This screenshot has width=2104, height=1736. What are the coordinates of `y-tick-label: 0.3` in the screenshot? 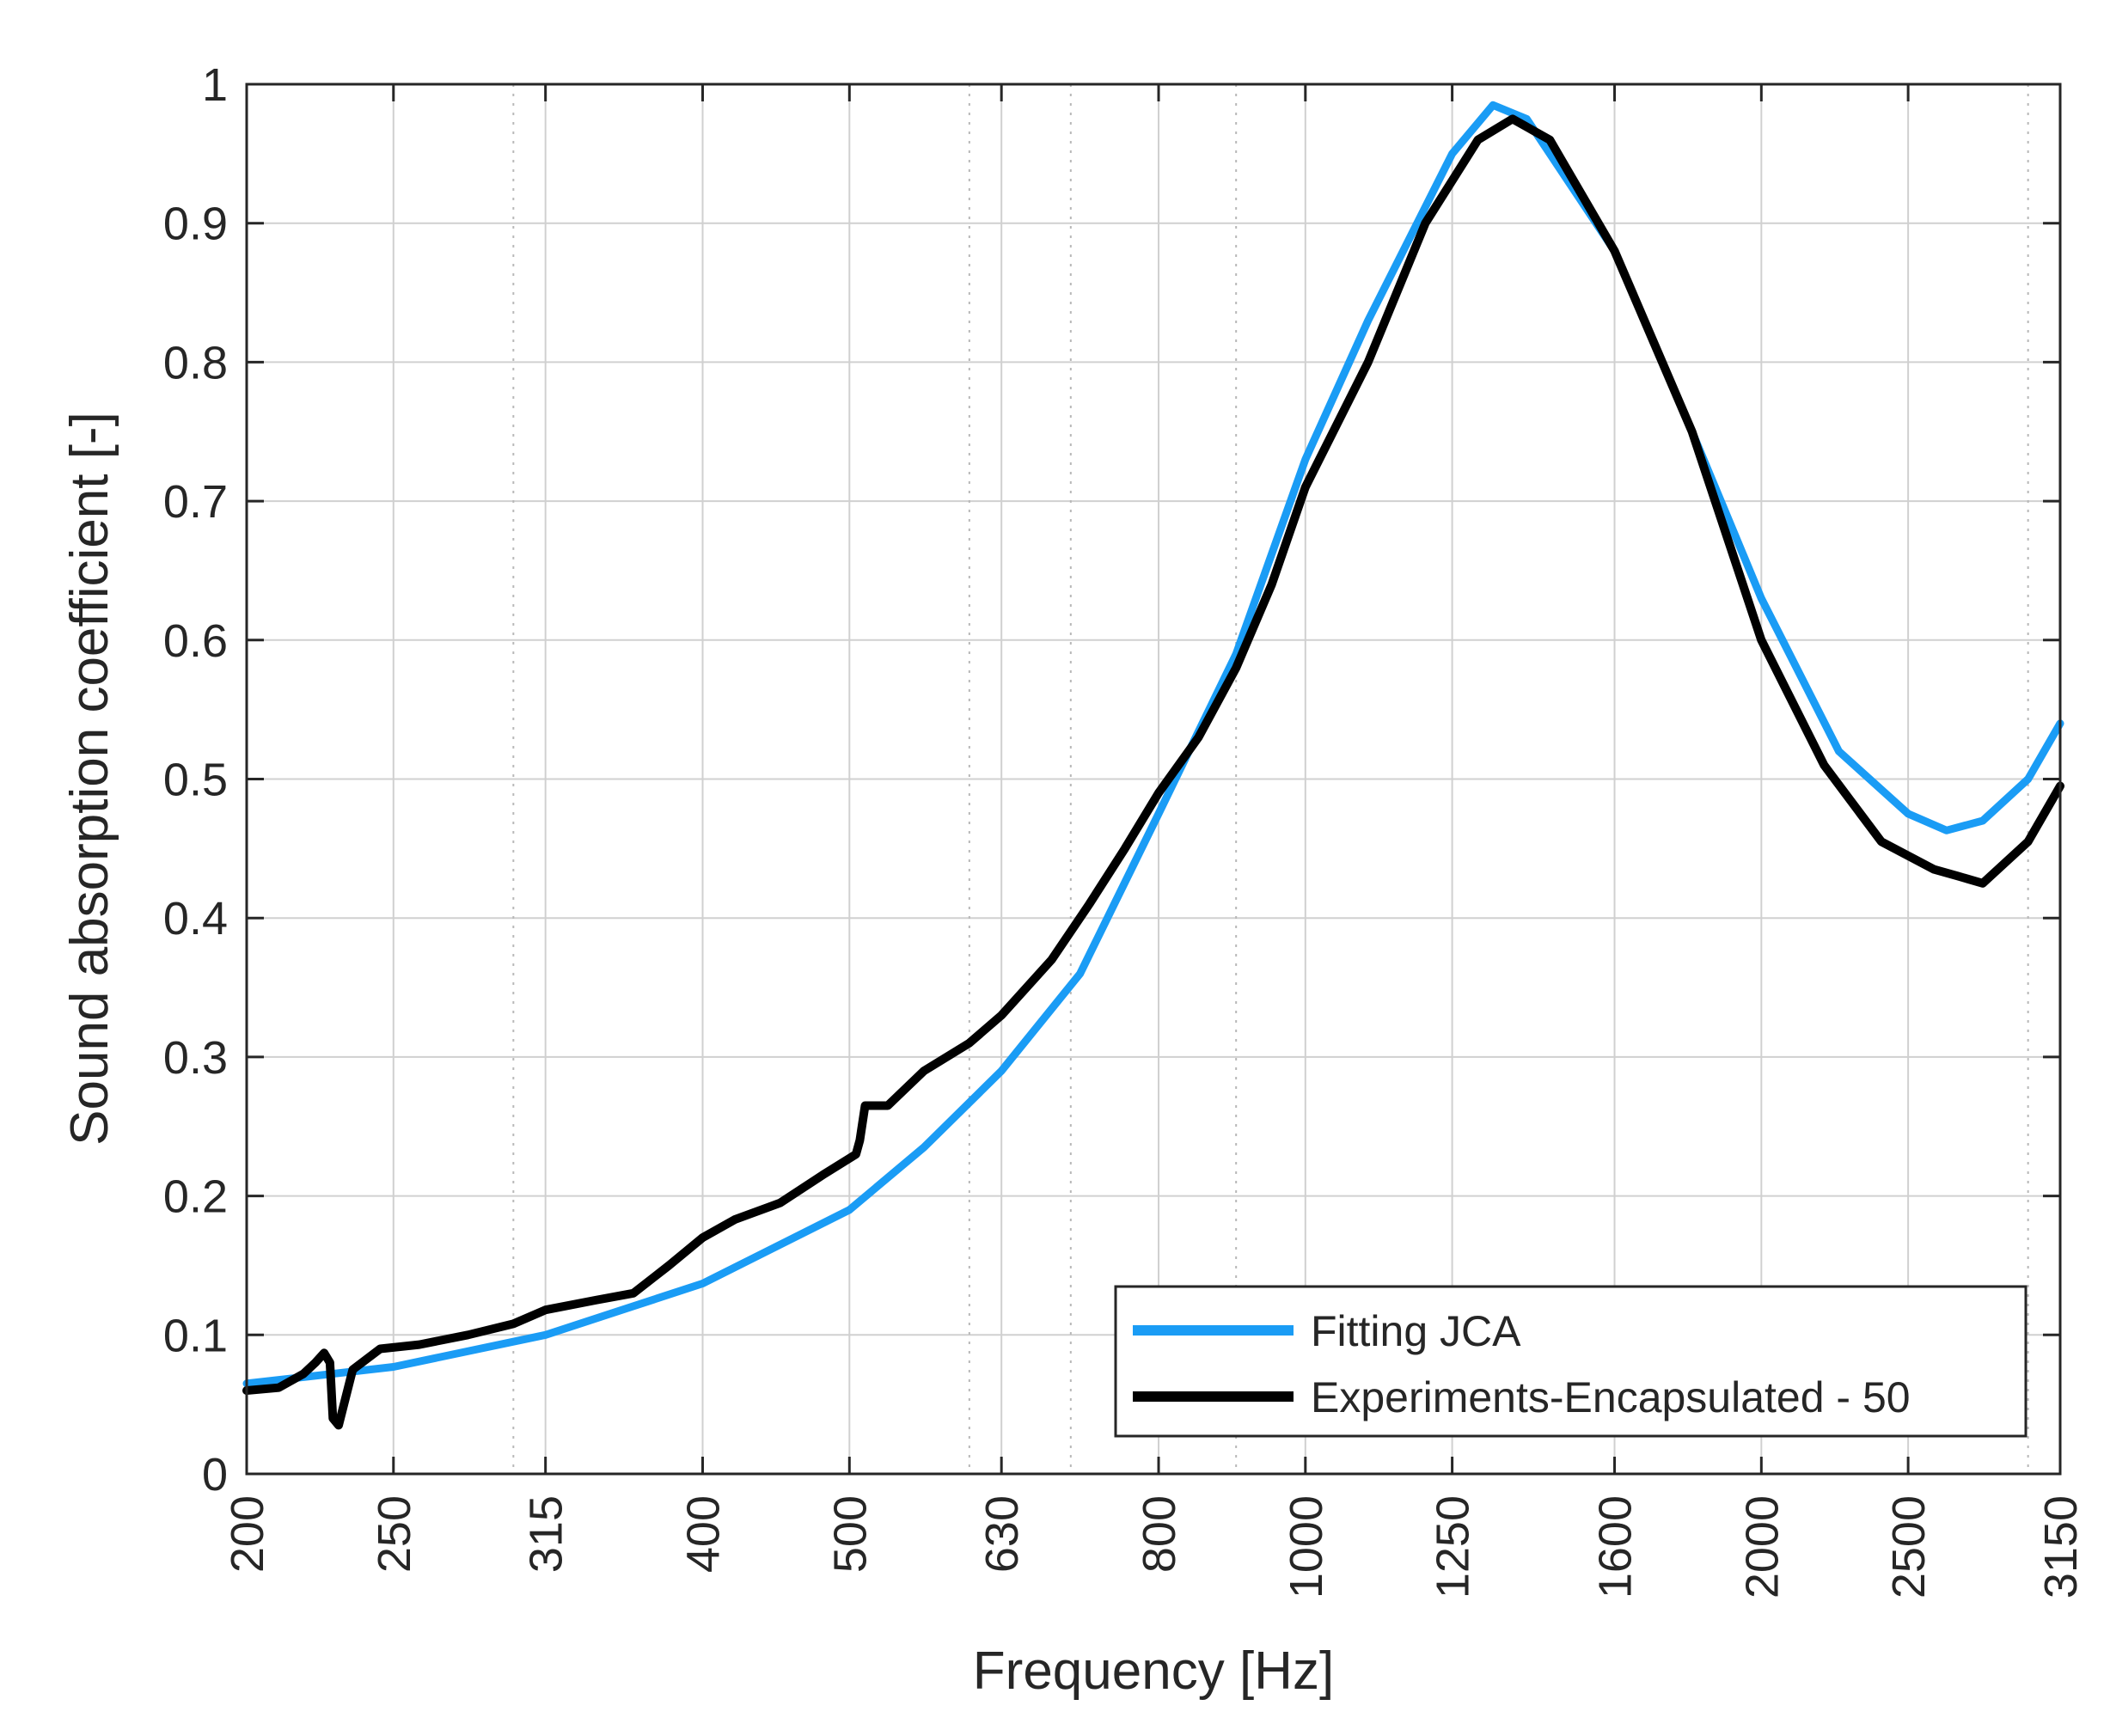 It's located at (195, 1058).